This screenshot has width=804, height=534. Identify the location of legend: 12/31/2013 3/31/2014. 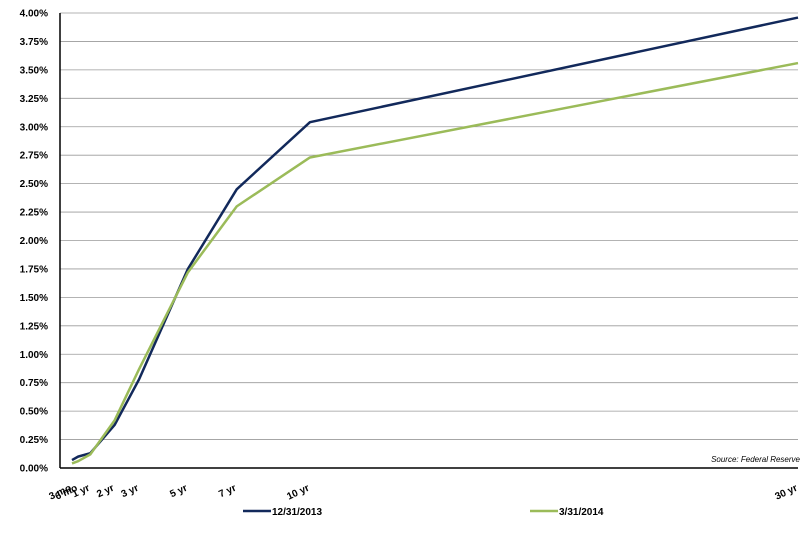
(423, 512).